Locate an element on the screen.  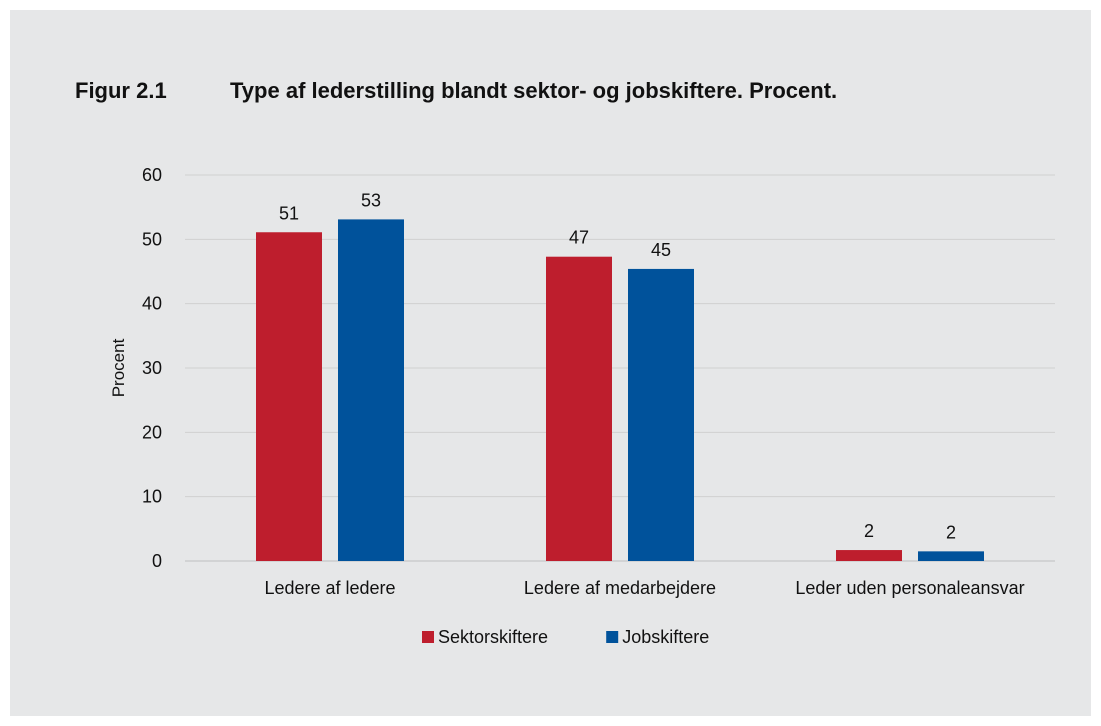
legend-label: Sektorskiftere is located at coordinates (493, 637).